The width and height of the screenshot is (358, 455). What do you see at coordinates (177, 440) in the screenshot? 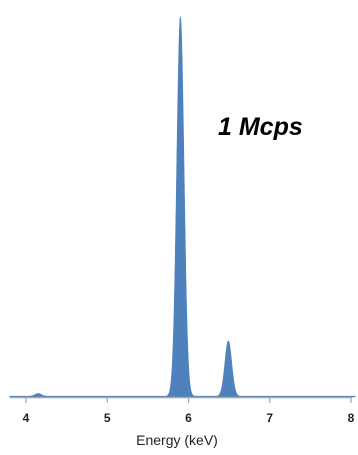
I see `x-axis-label: Energy (keV)` at bounding box center [177, 440].